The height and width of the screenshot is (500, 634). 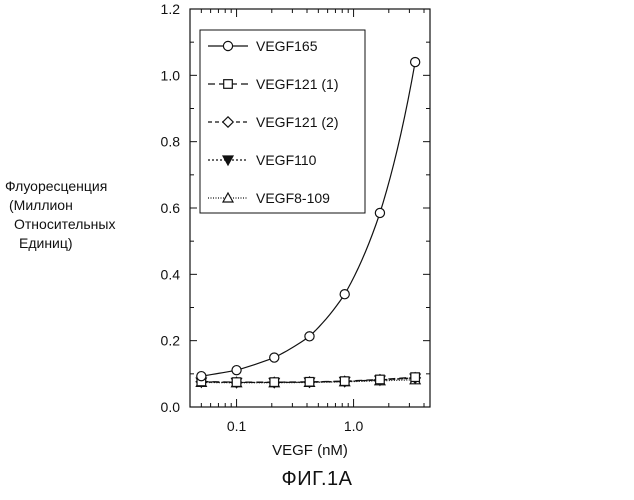 I want to click on x-axis-label: VEGF (nM), so click(x=310, y=450).